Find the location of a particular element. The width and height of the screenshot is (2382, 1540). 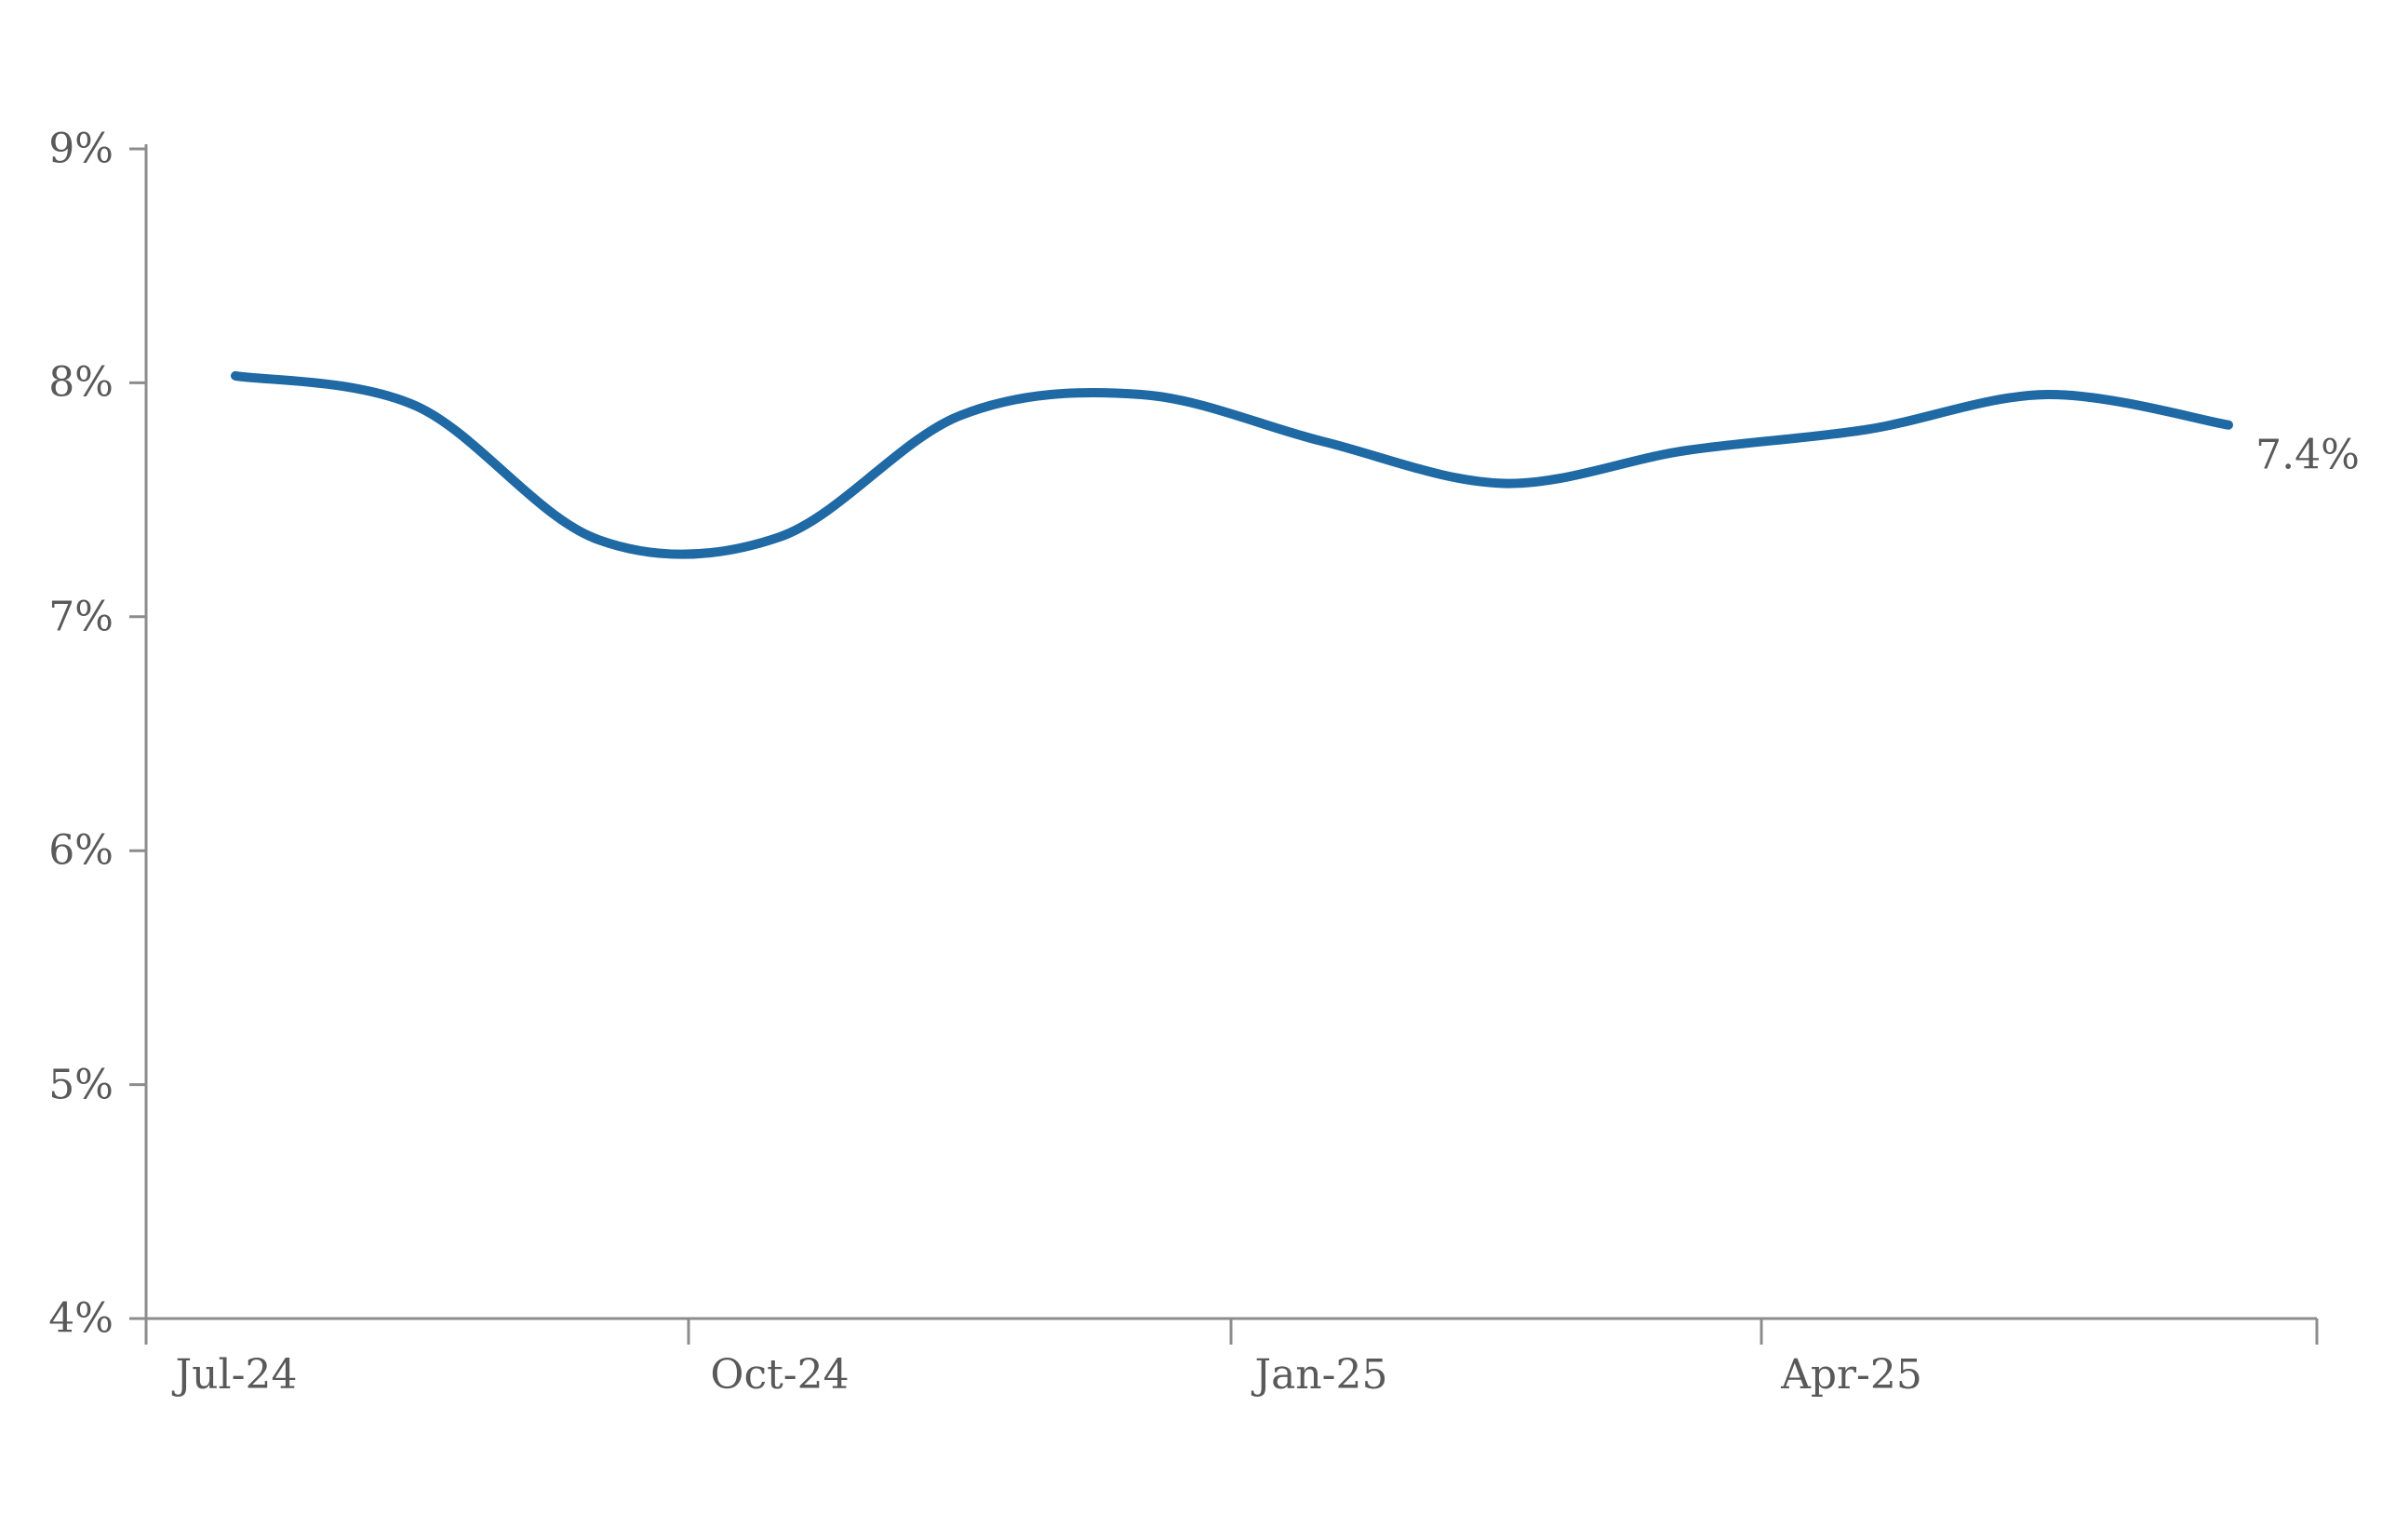

y-axis-tick-label: 6% is located at coordinates (81, 850).